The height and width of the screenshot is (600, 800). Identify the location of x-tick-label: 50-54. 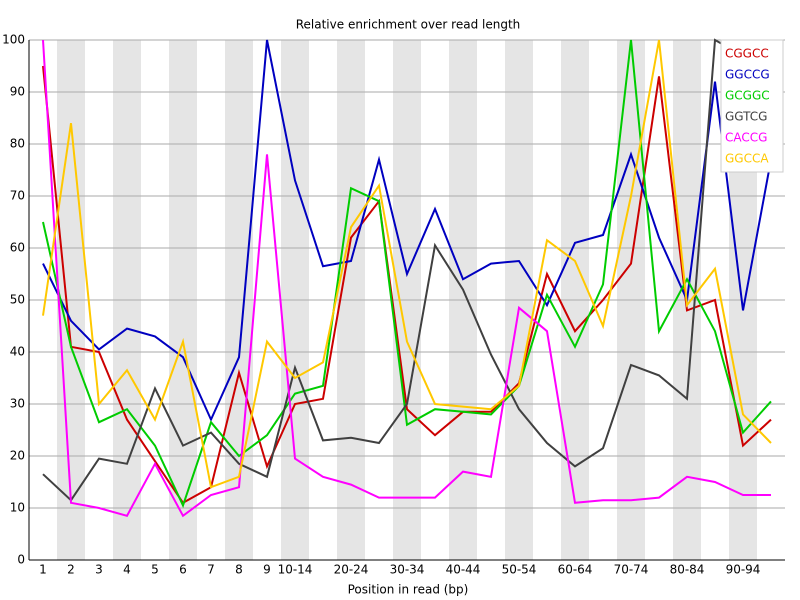
(519, 570).